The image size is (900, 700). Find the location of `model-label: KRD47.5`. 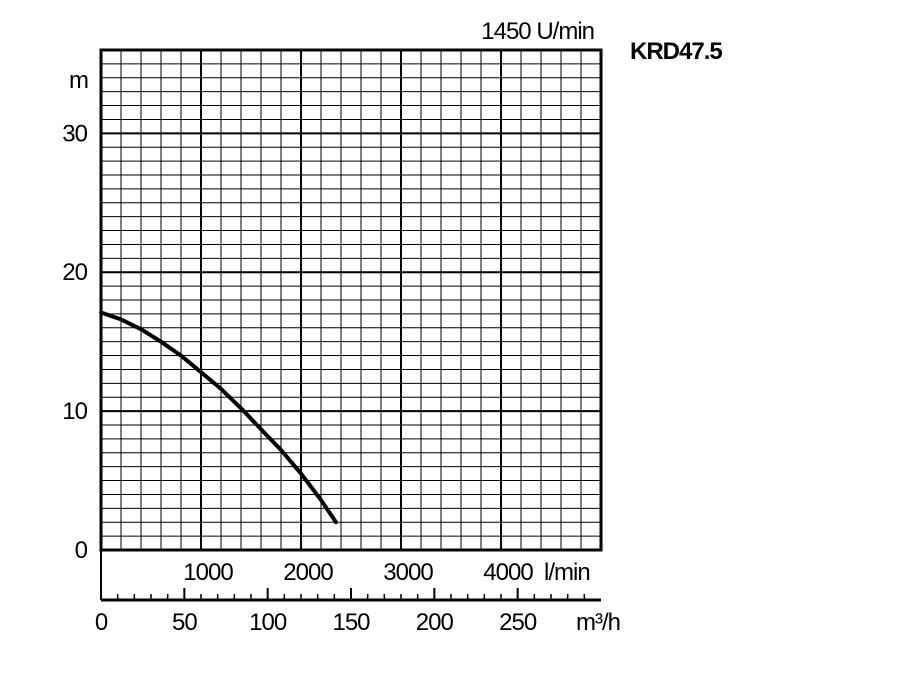

model-label: KRD47.5 is located at coordinates (676, 51).